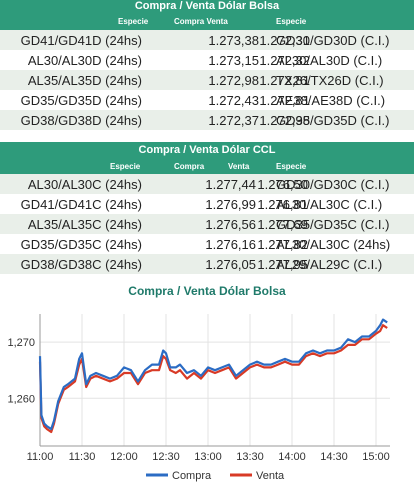 The height and width of the screenshot is (493, 414). I want to click on x-tick-label: 14:00, so click(292, 457).